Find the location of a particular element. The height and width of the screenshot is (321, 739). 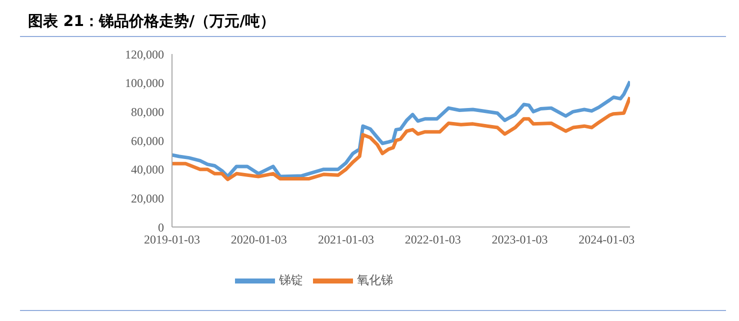

y-tick-label: 40,000 is located at coordinates (147, 169).